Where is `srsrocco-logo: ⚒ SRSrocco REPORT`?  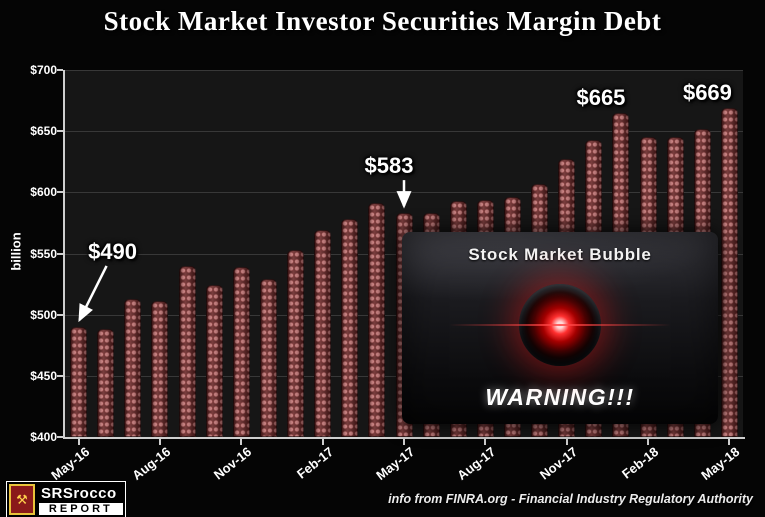 srsrocco-logo: ⚒ SRSrocco REPORT is located at coordinates (66, 499).